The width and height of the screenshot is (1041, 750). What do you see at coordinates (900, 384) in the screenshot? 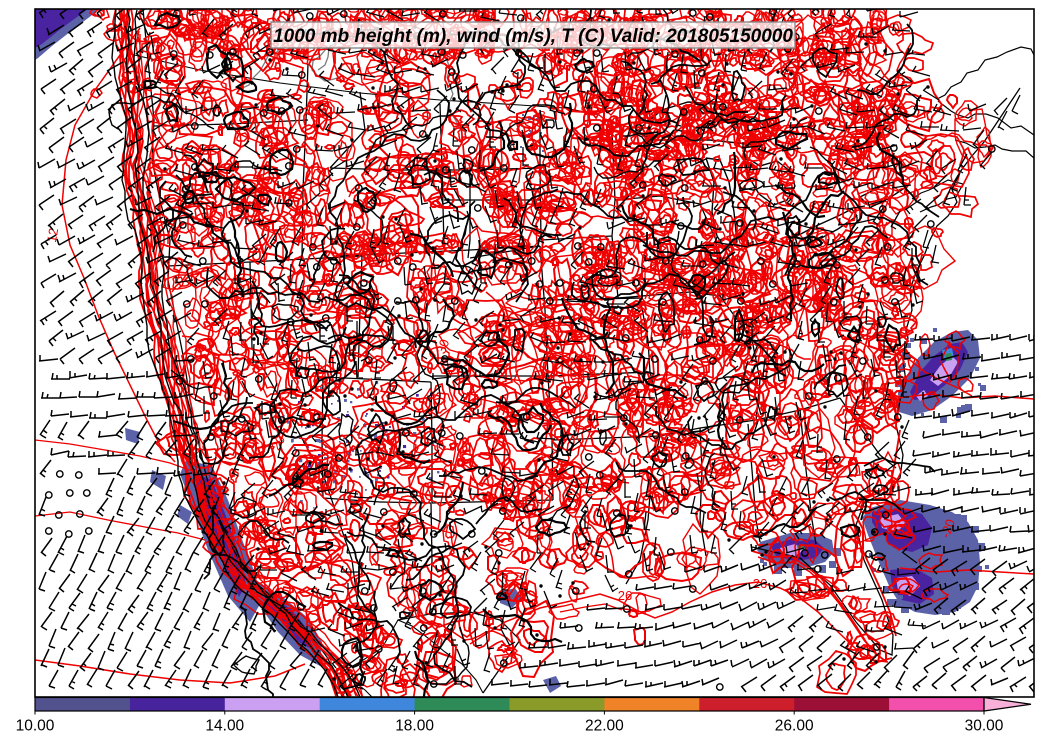
I see `svg-text: -24` at bounding box center [900, 384].